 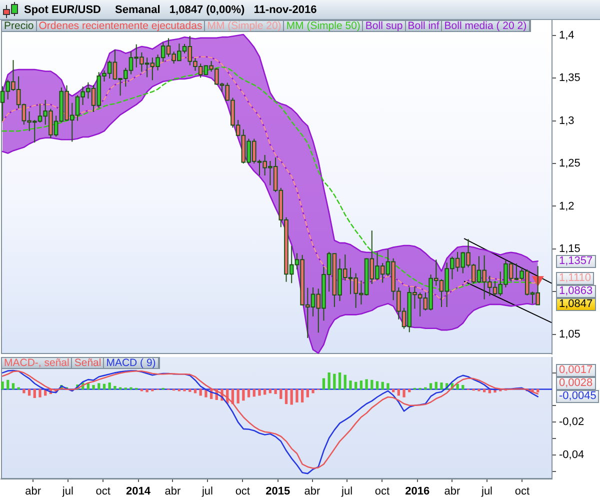 What do you see at coordinates (576, 261) in the screenshot?
I see `annotation: 1,1357` at bounding box center [576, 261].